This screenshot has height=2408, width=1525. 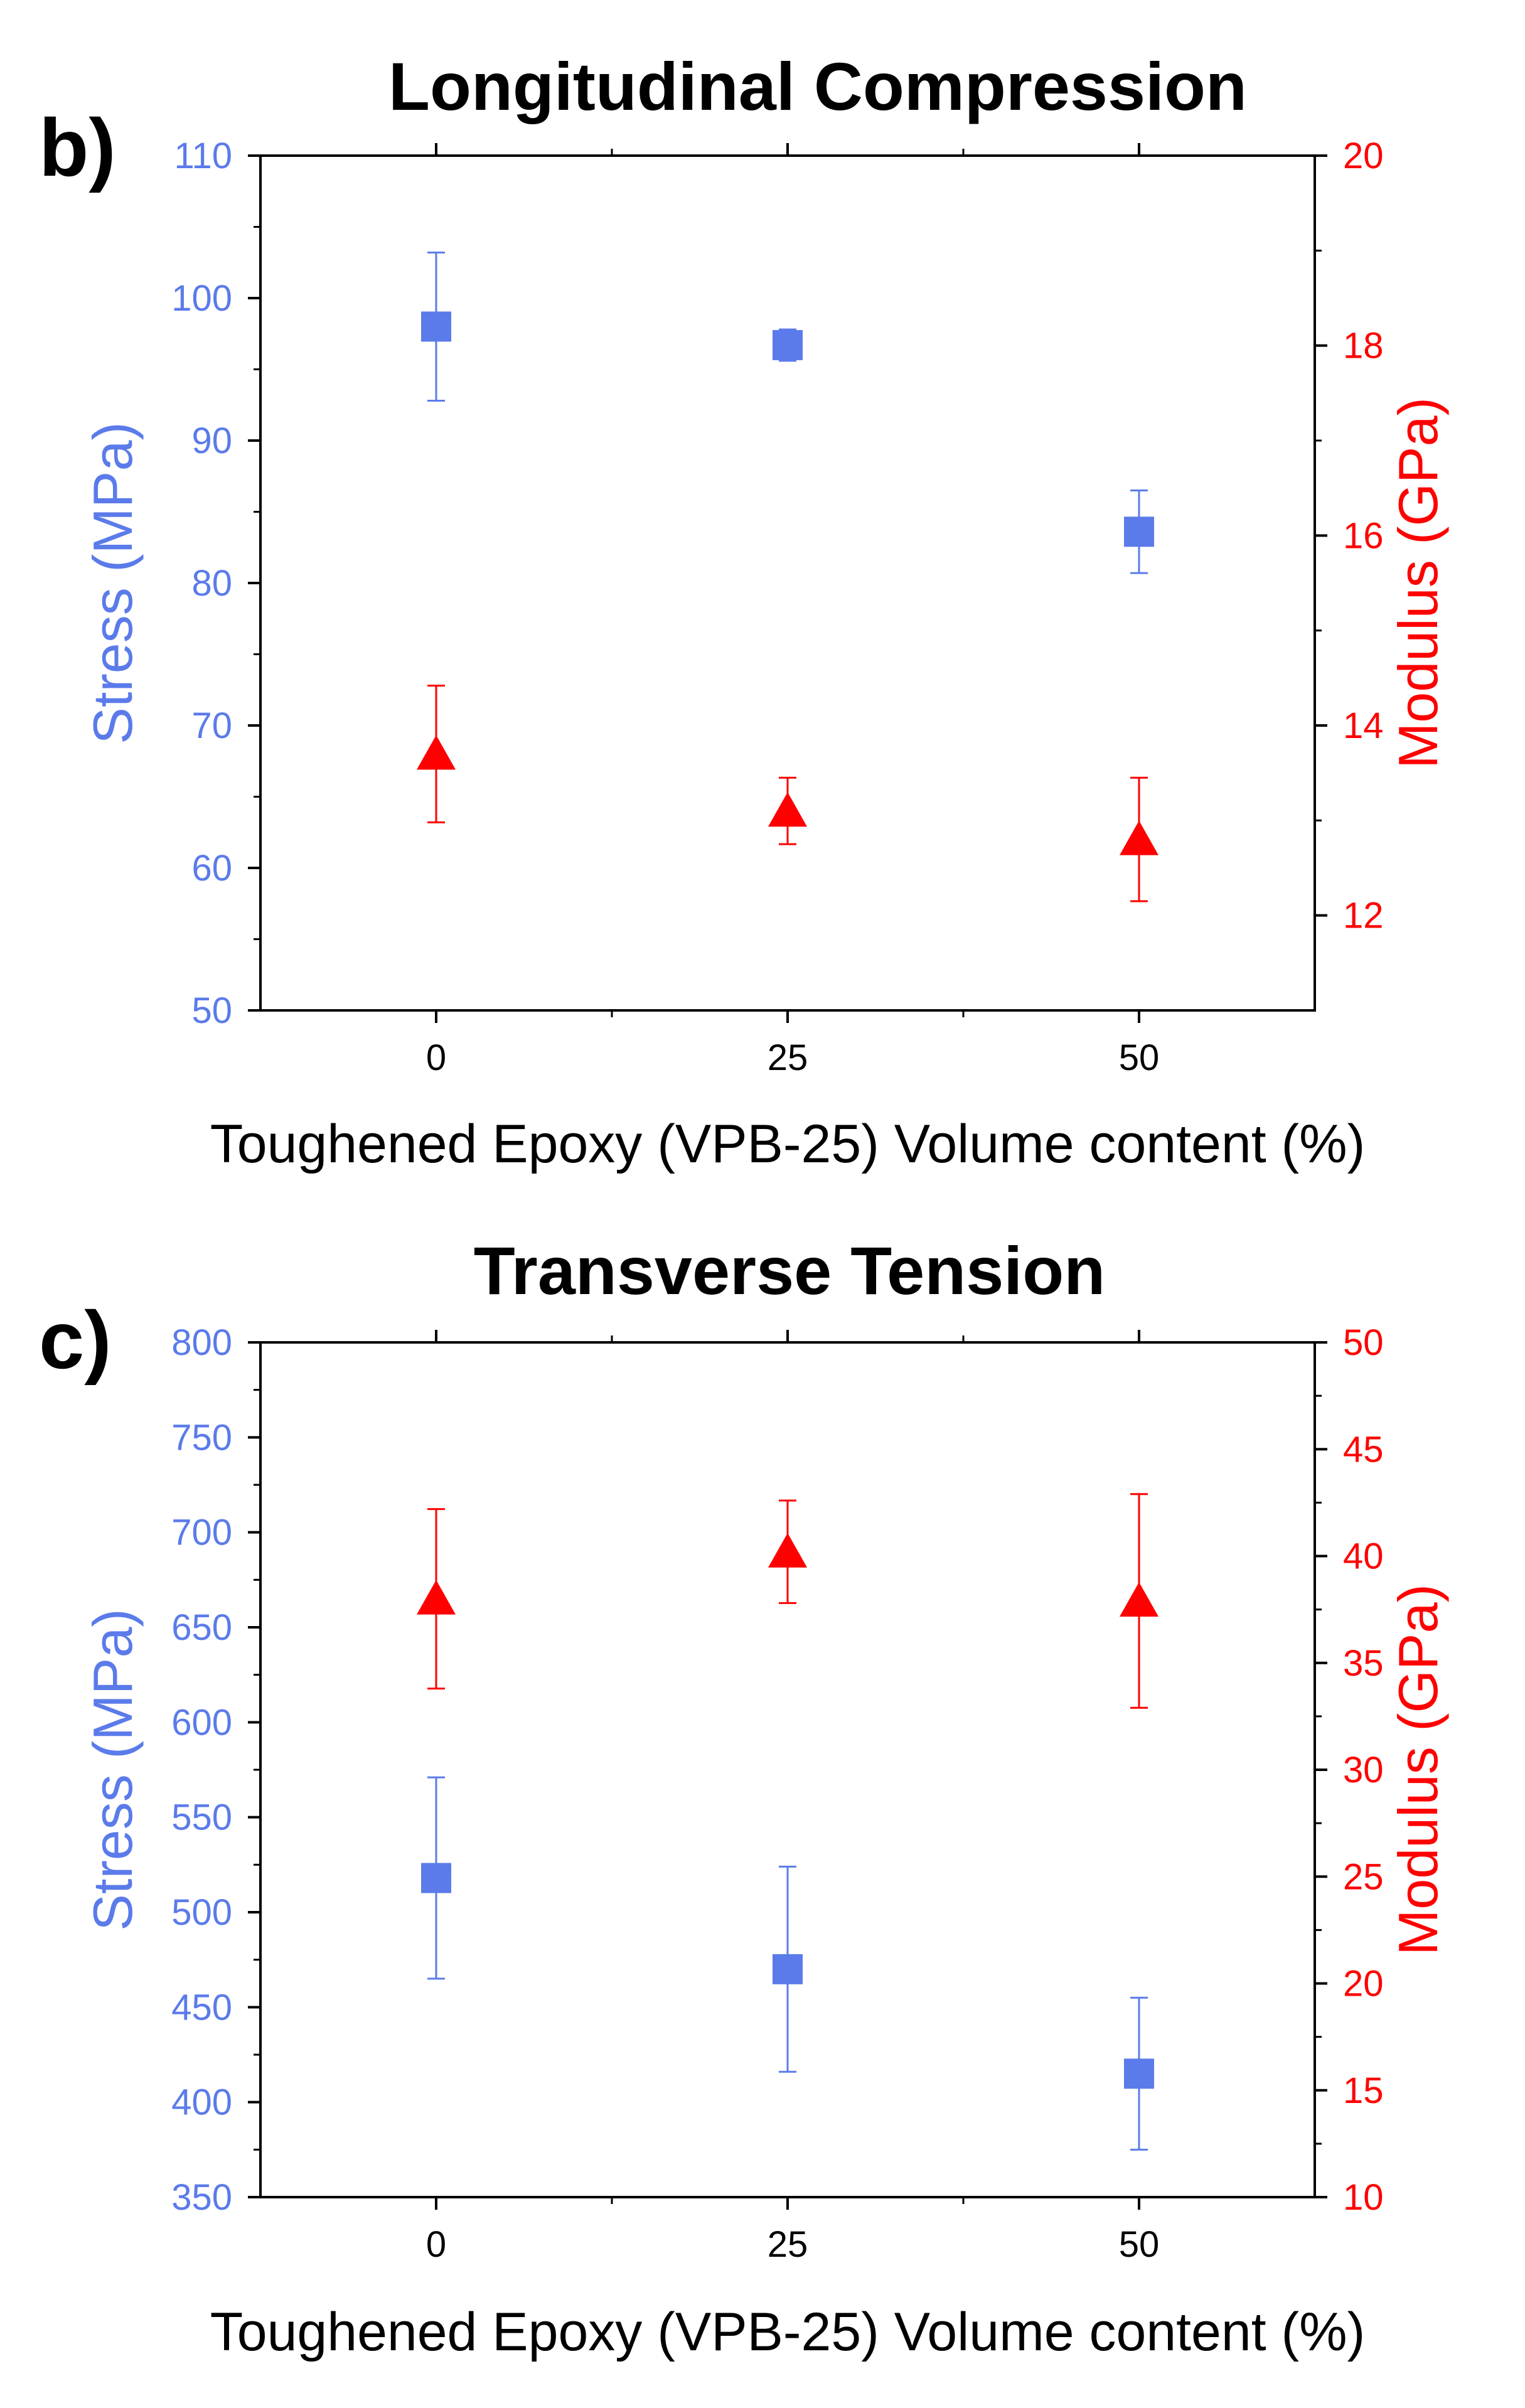 I want to click on y-left-tick-label: 700, so click(x=201, y=1532).